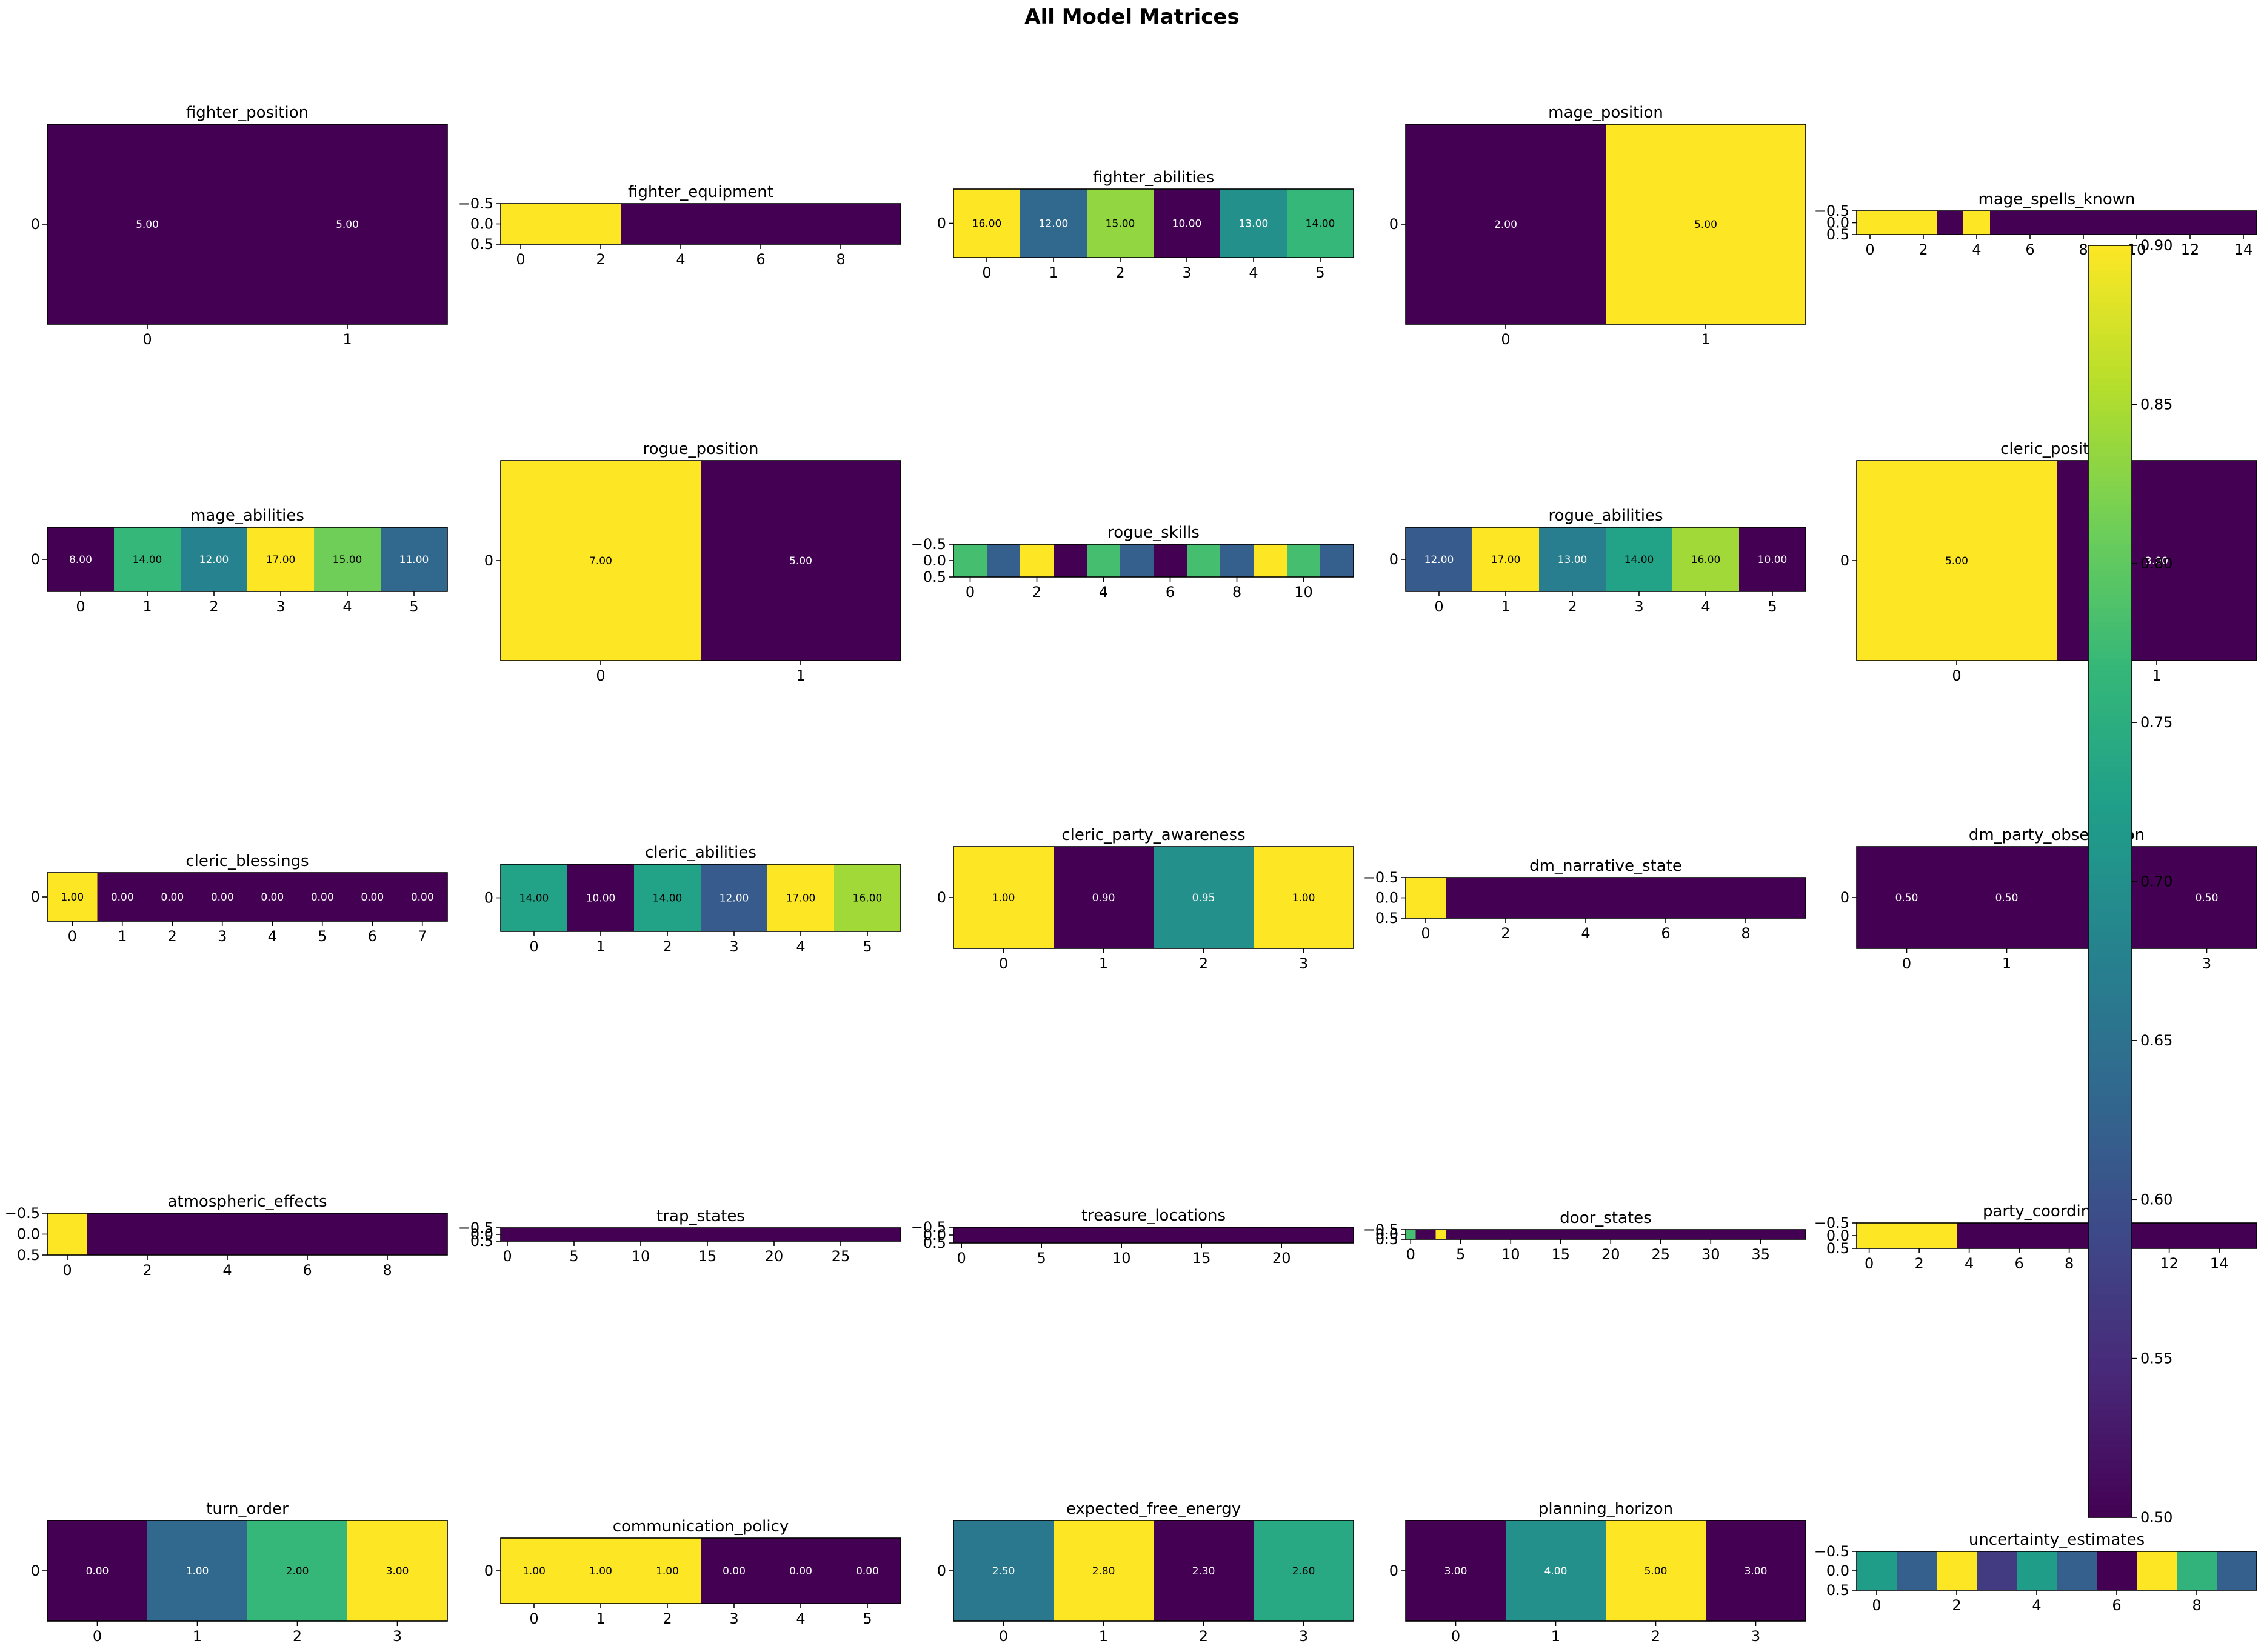  Describe the element at coordinates (601, 899) in the screenshot. I see `cell-value-label: 10.00` at that location.